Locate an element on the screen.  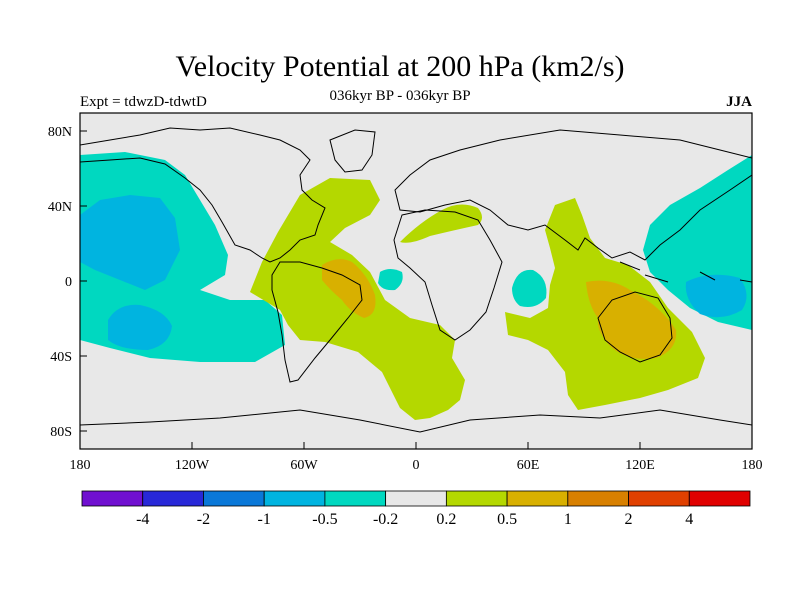
experiment-label: Expt = tdwzD-tdwtD is located at coordinates (143, 102).